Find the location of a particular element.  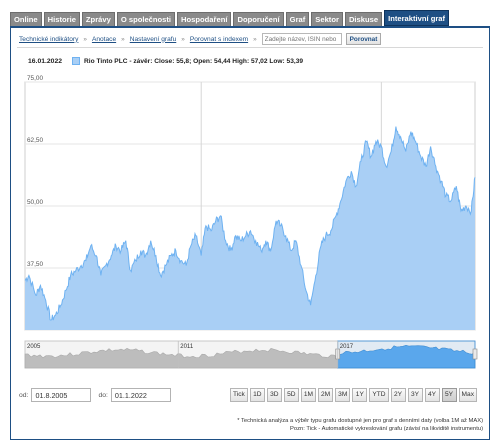

navigator-selection-window is located at coordinates (406, 354).